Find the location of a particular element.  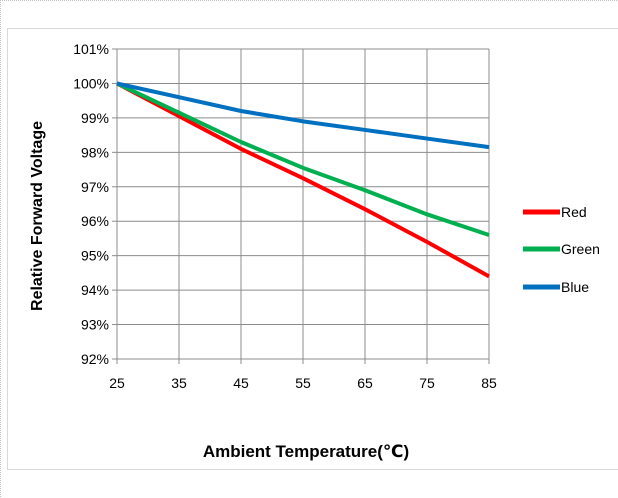

y-tick-label: 96% is located at coordinates (95, 221).